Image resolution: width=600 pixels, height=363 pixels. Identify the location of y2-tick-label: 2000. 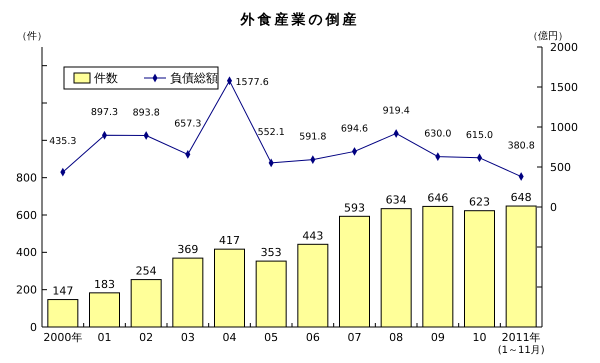
(564, 47).